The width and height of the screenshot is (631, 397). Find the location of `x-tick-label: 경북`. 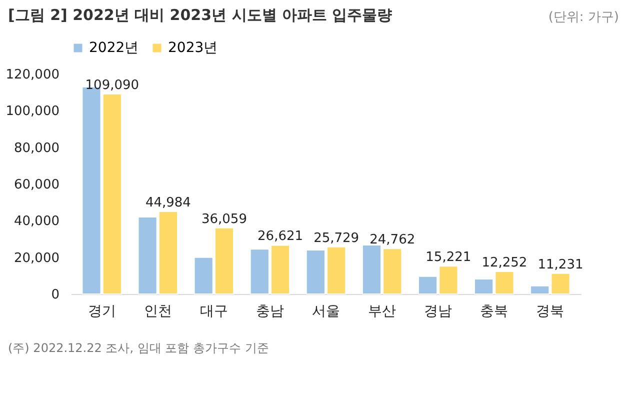

x-tick-label: 경북 is located at coordinates (550, 312).